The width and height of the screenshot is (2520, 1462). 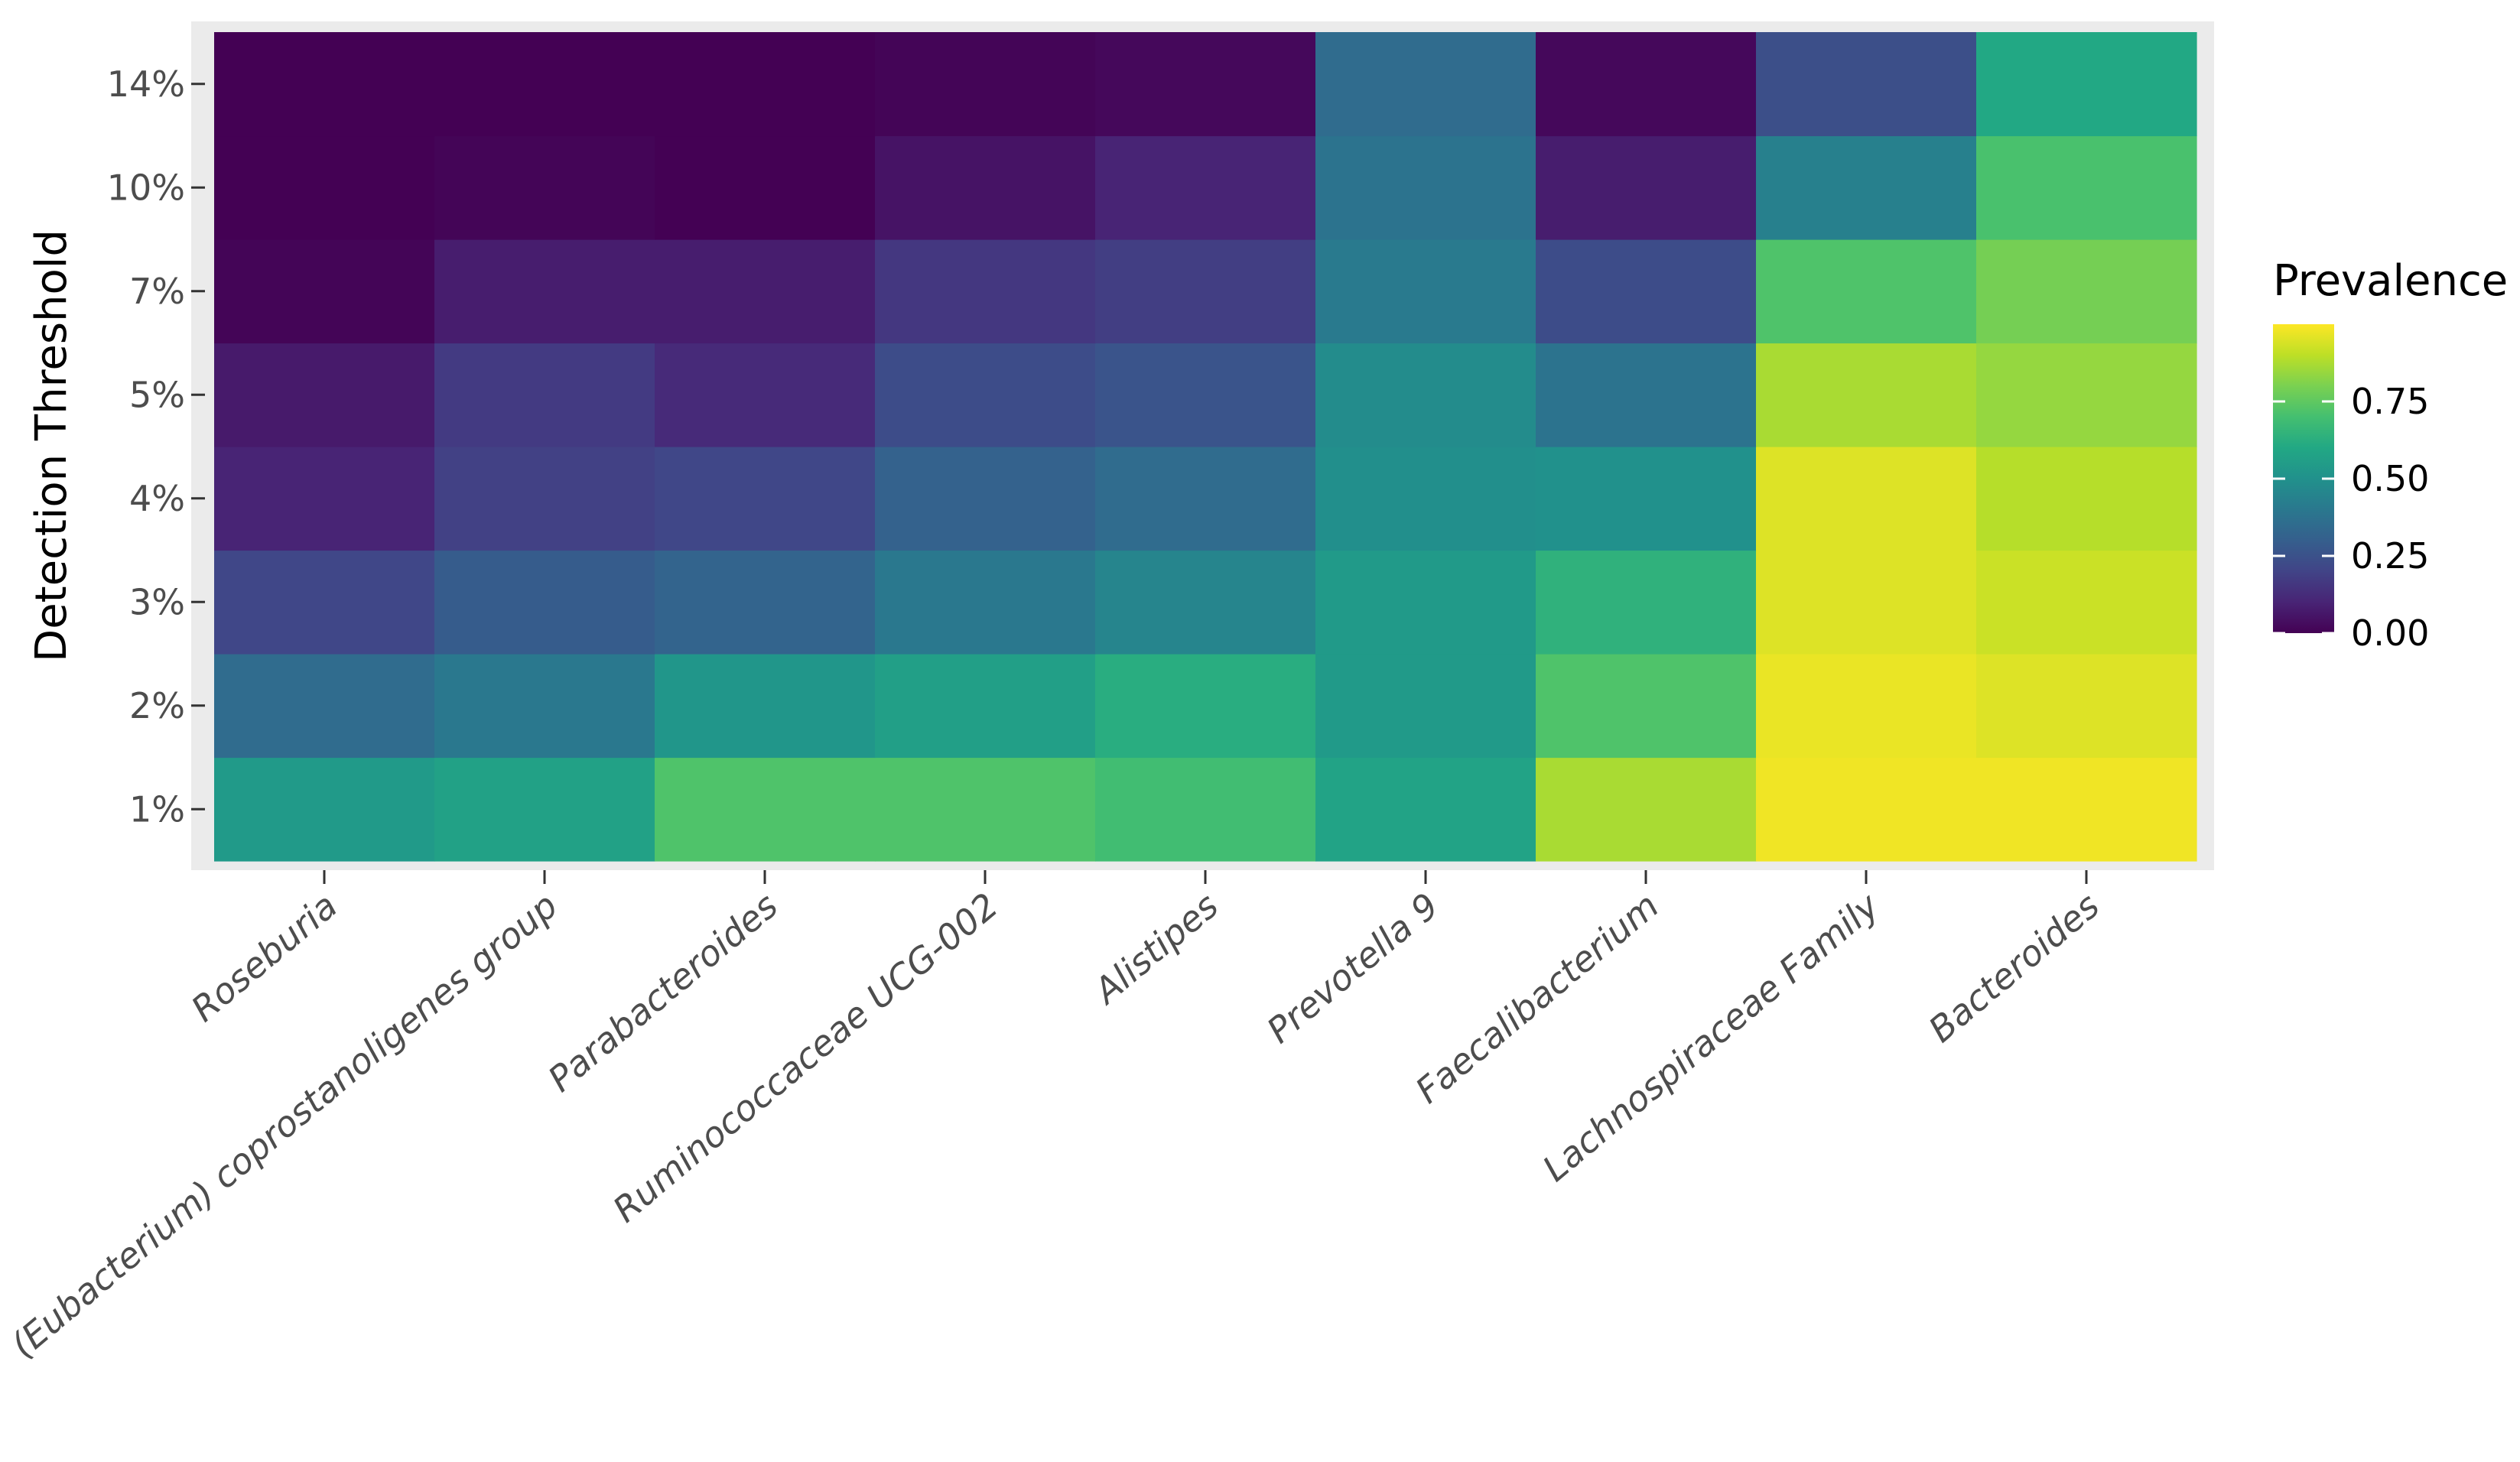 What do you see at coordinates (2391, 281) in the screenshot?
I see `legend-title: Prevalence` at bounding box center [2391, 281].